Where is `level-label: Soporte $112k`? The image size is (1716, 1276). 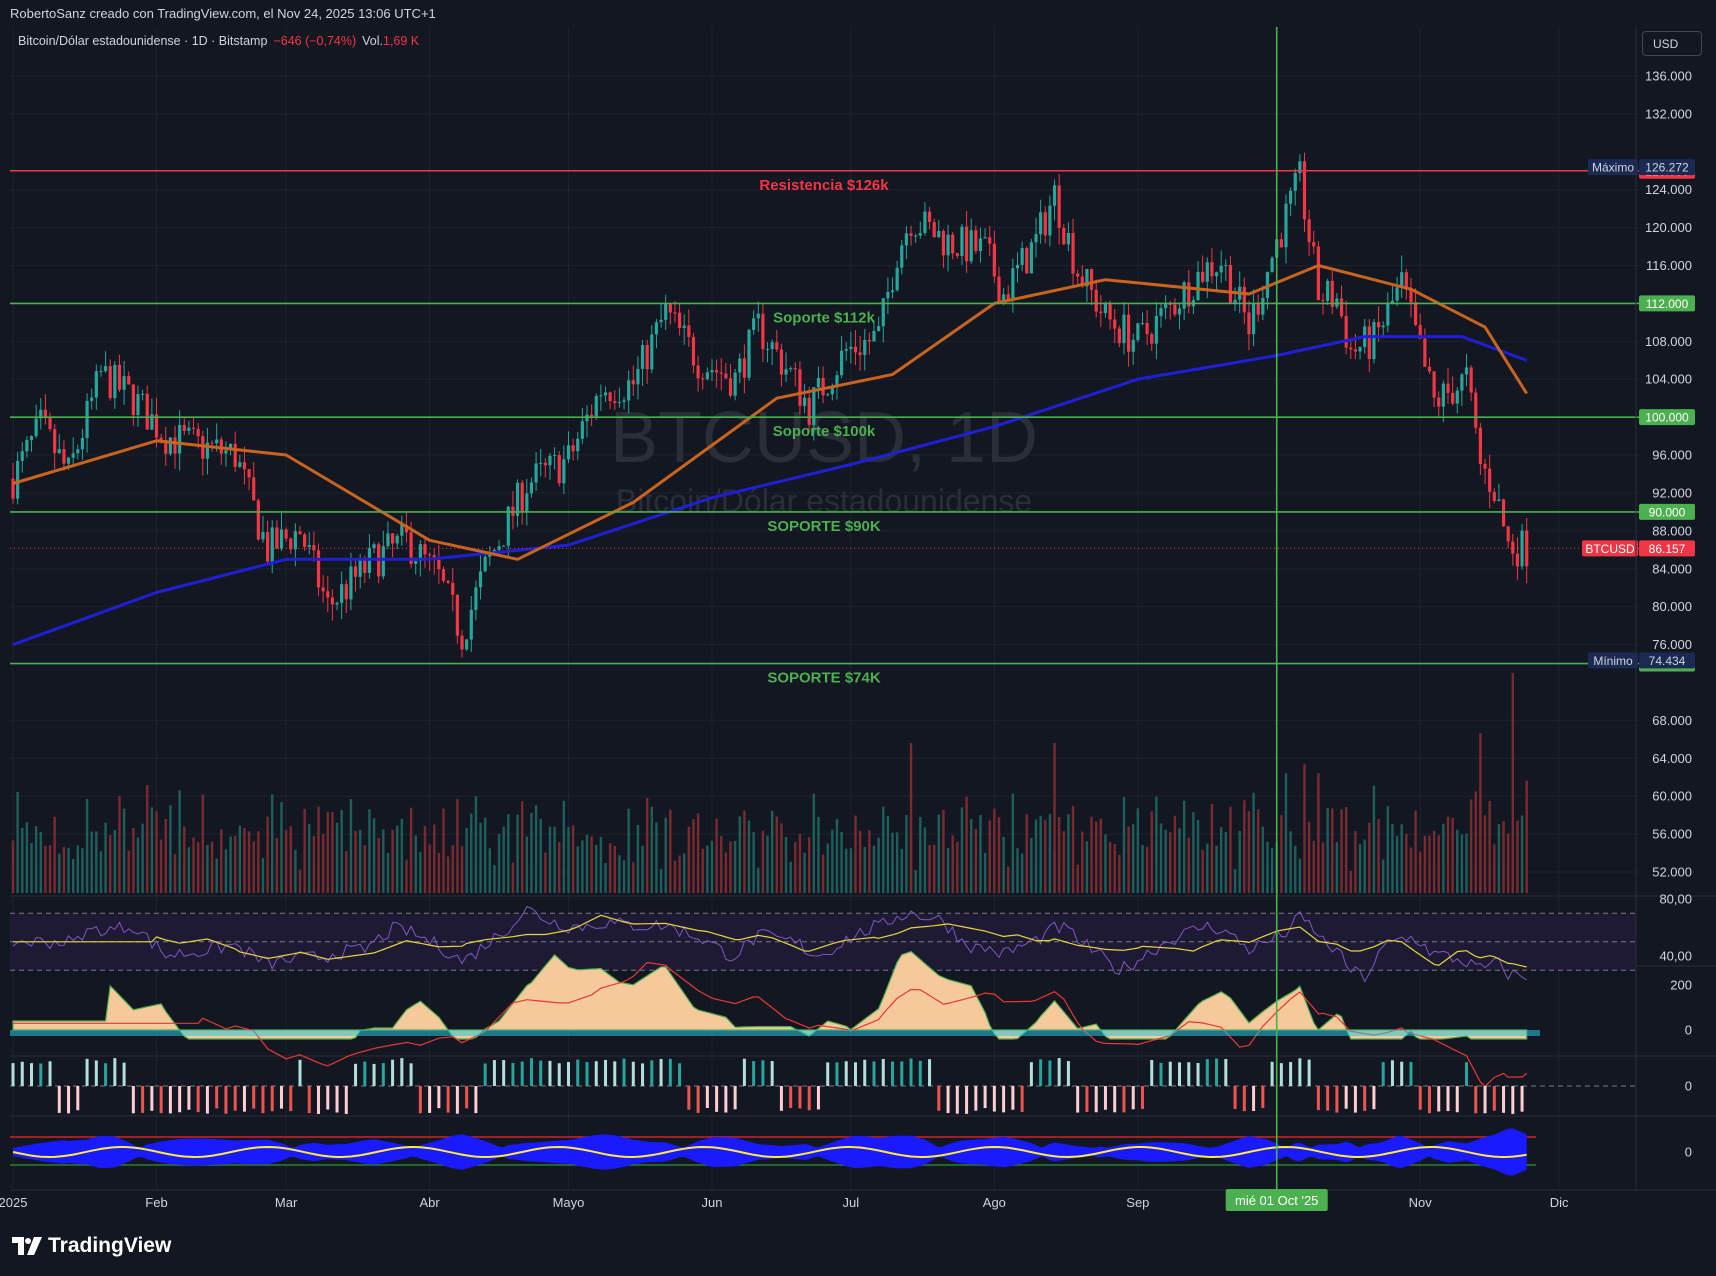 level-label: Soporte $112k is located at coordinates (824, 317).